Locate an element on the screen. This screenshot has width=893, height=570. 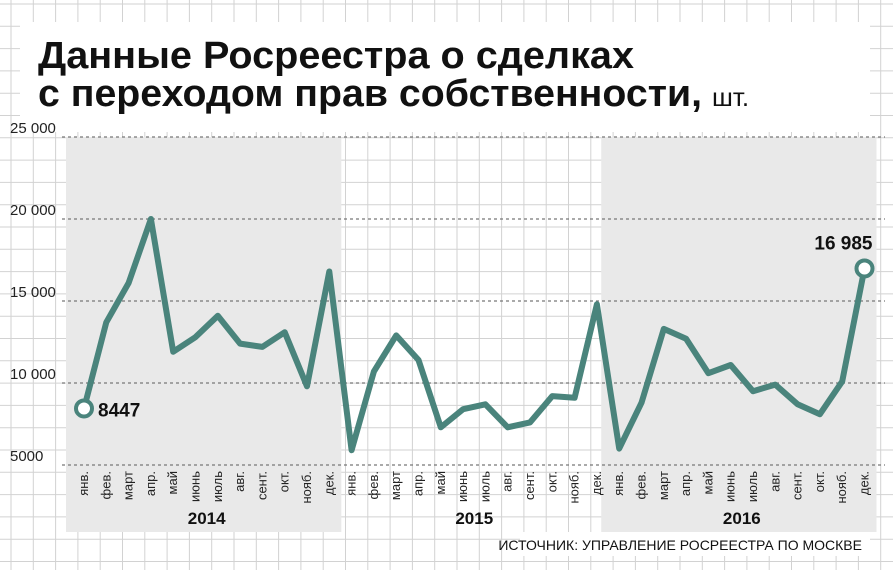
y-tick-label: 20 000 is located at coordinates (33, 210).